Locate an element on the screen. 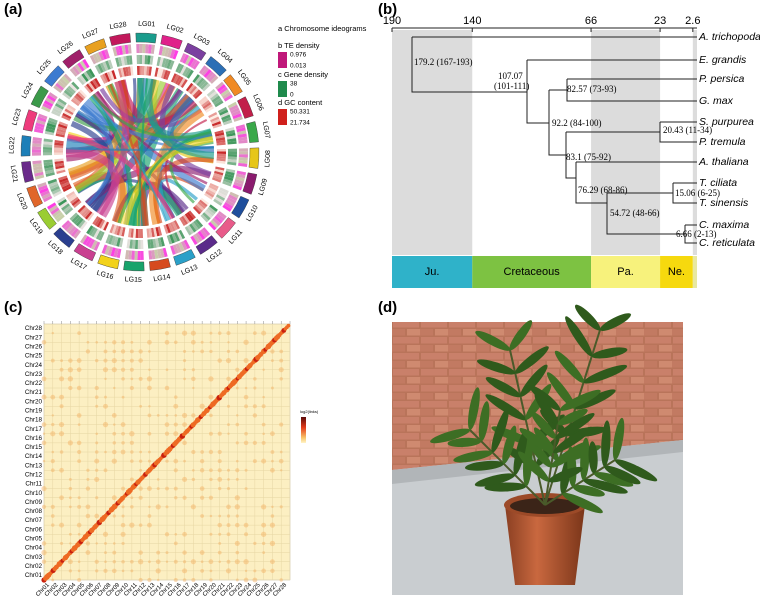 This screenshot has height=598, width=760. synteny-link is located at coordinates (121, 176).